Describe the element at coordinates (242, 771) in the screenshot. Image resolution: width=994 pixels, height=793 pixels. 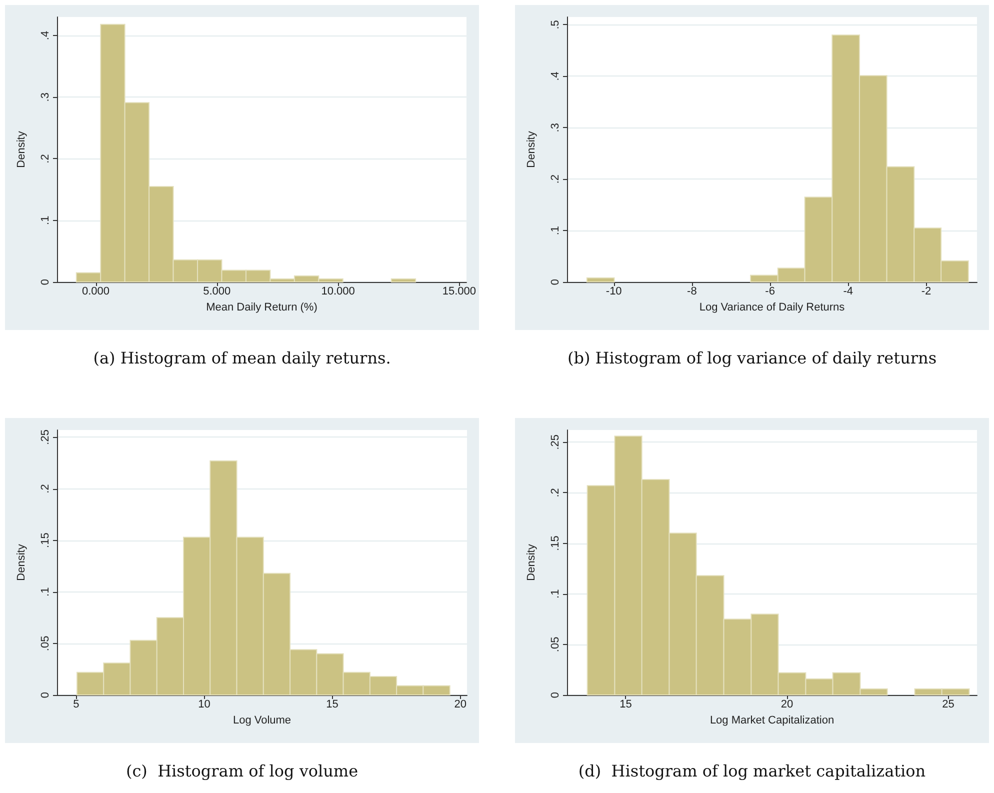
I see `text: (c) Histogram of log volume` at that location.